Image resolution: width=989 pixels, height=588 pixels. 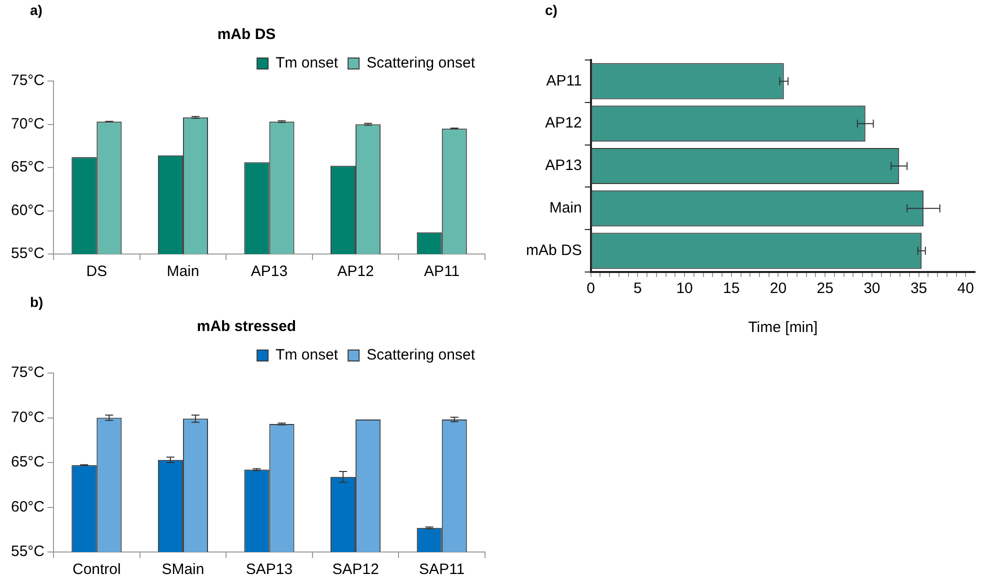 I want to click on x-tick-label: Control, so click(x=96, y=569).